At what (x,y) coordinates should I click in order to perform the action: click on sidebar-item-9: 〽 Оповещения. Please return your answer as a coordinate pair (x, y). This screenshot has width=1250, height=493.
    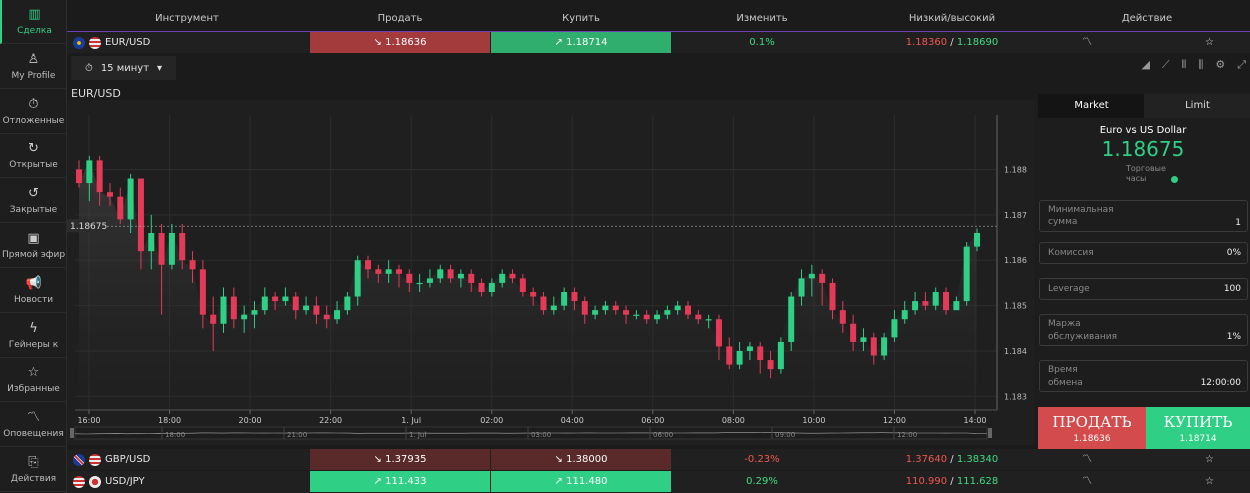
    Looking at the image, I should click on (33, 425).